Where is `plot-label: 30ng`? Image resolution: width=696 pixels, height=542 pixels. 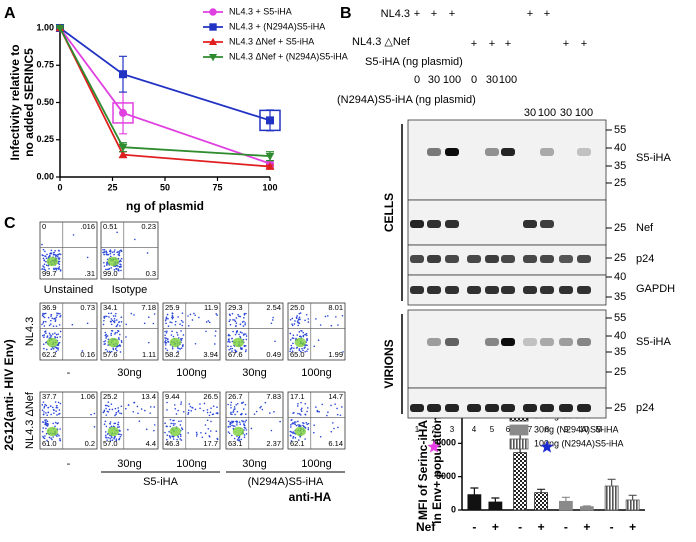 plot-label: 30ng is located at coordinates (129, 464).